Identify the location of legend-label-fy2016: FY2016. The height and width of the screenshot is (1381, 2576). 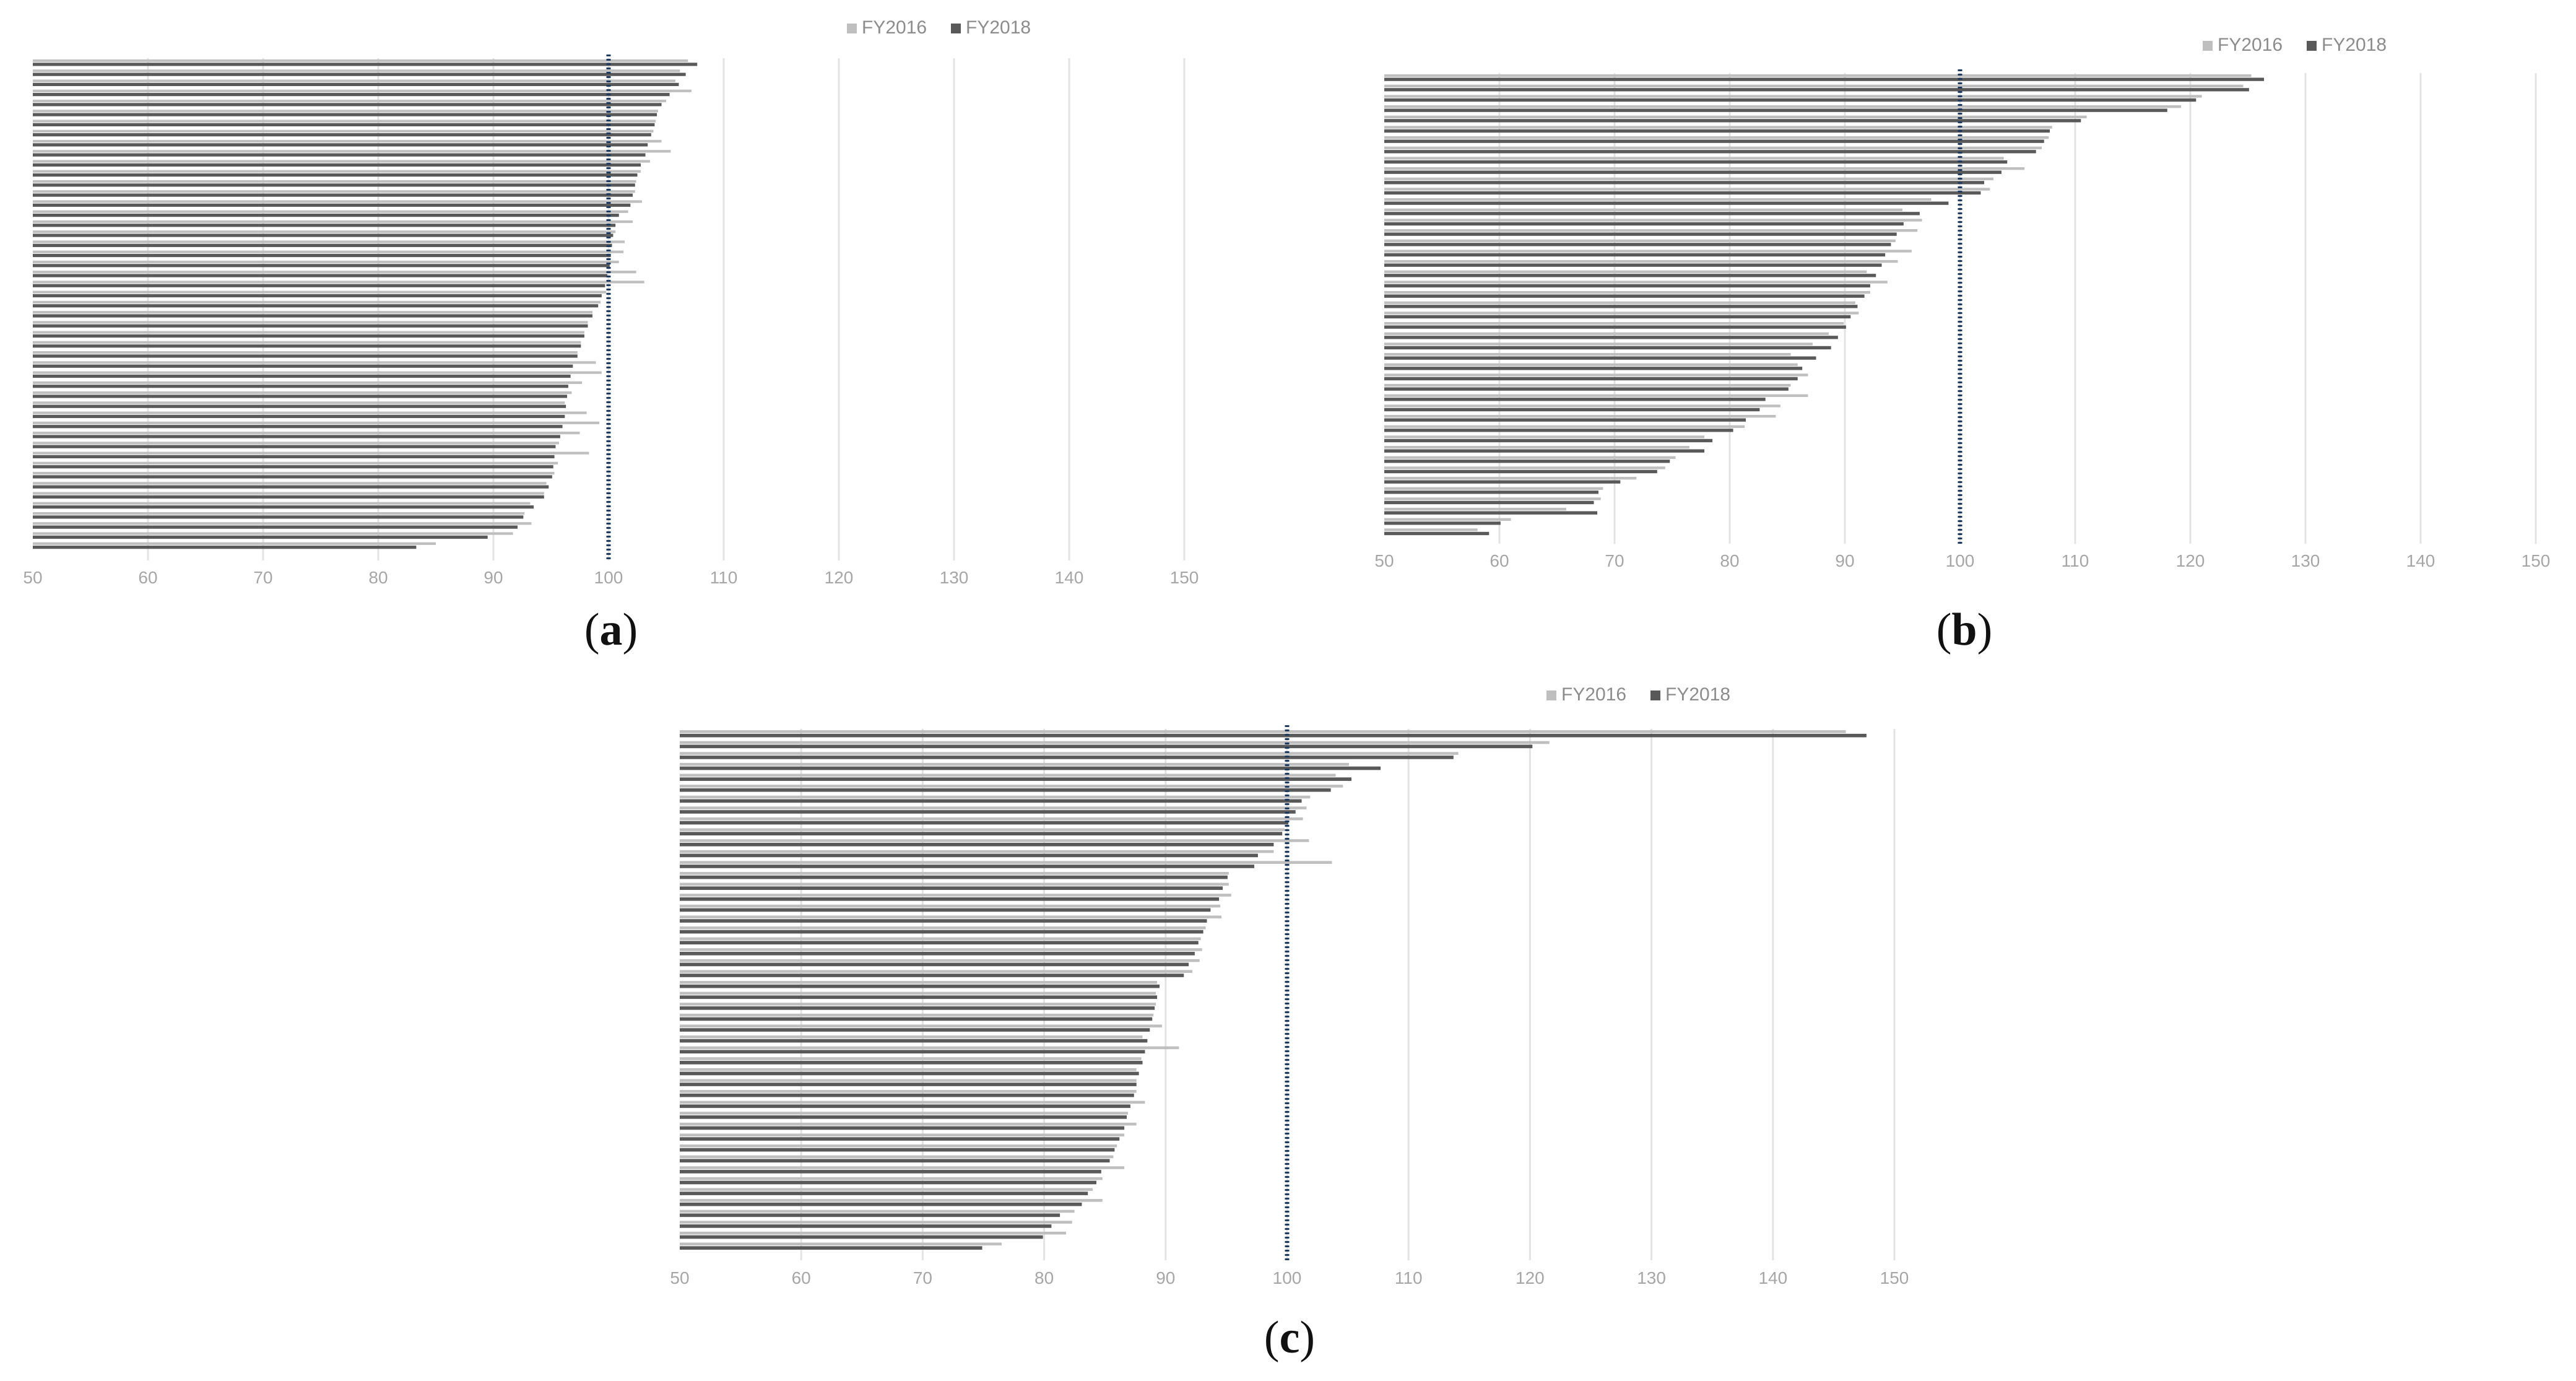
(1593, 694).